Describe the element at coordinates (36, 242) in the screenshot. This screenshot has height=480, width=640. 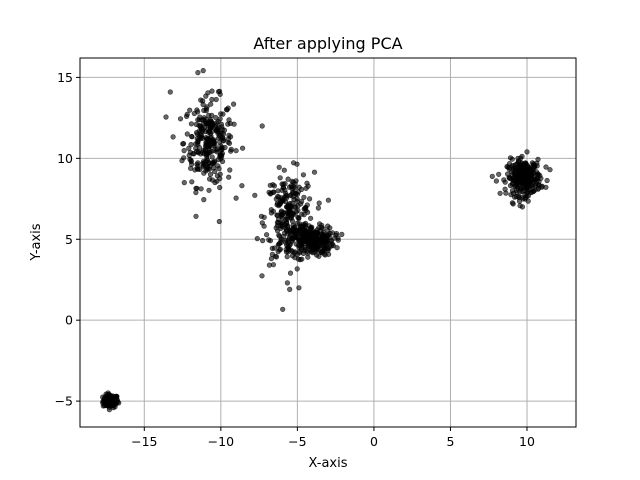
I see `y-axis-label: Y-axis` at that location.